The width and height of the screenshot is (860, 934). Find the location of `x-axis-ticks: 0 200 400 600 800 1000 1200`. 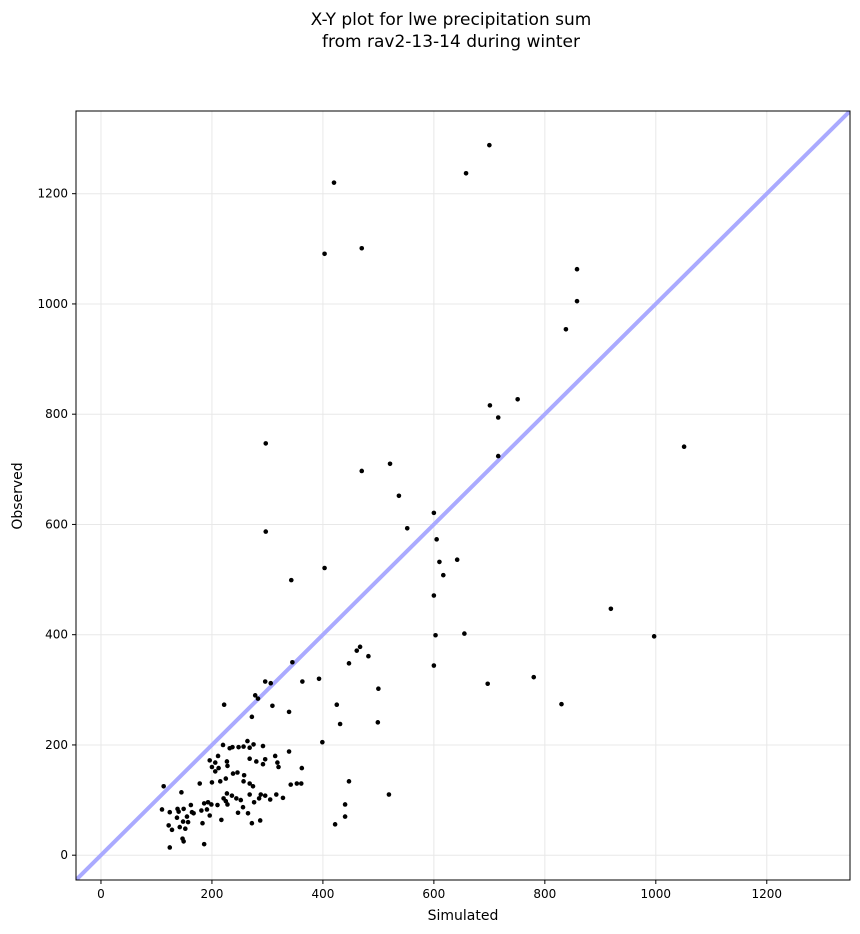

x-axis-ticks: 0 200 400 600 800 1000 1200 is located at coordinates (439, 890).